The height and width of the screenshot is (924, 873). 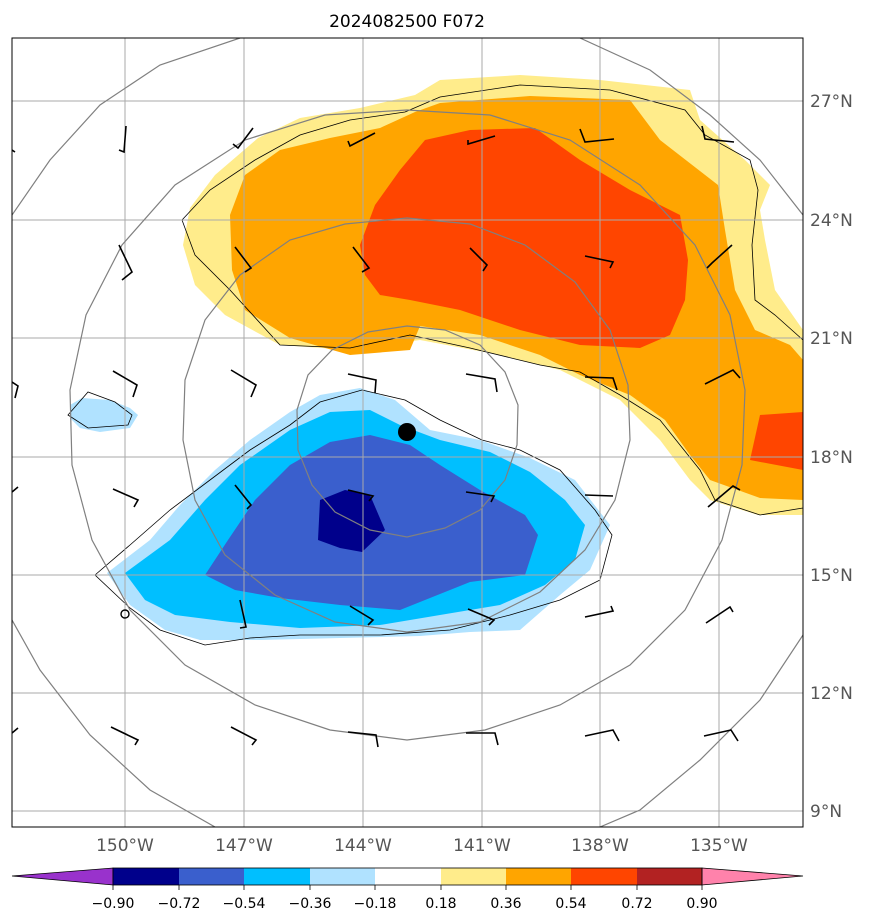 I want to click on colorbar-extend-low, so click(x=62, y=876).